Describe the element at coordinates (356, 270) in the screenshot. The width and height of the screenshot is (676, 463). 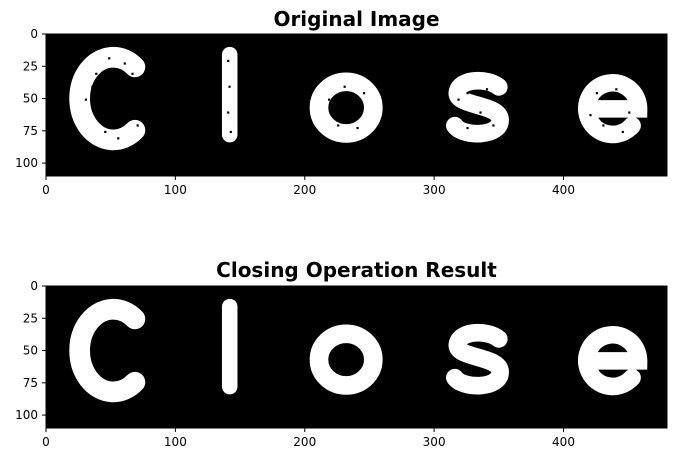
I see `panel-title: Closing Operation Result` at that location.